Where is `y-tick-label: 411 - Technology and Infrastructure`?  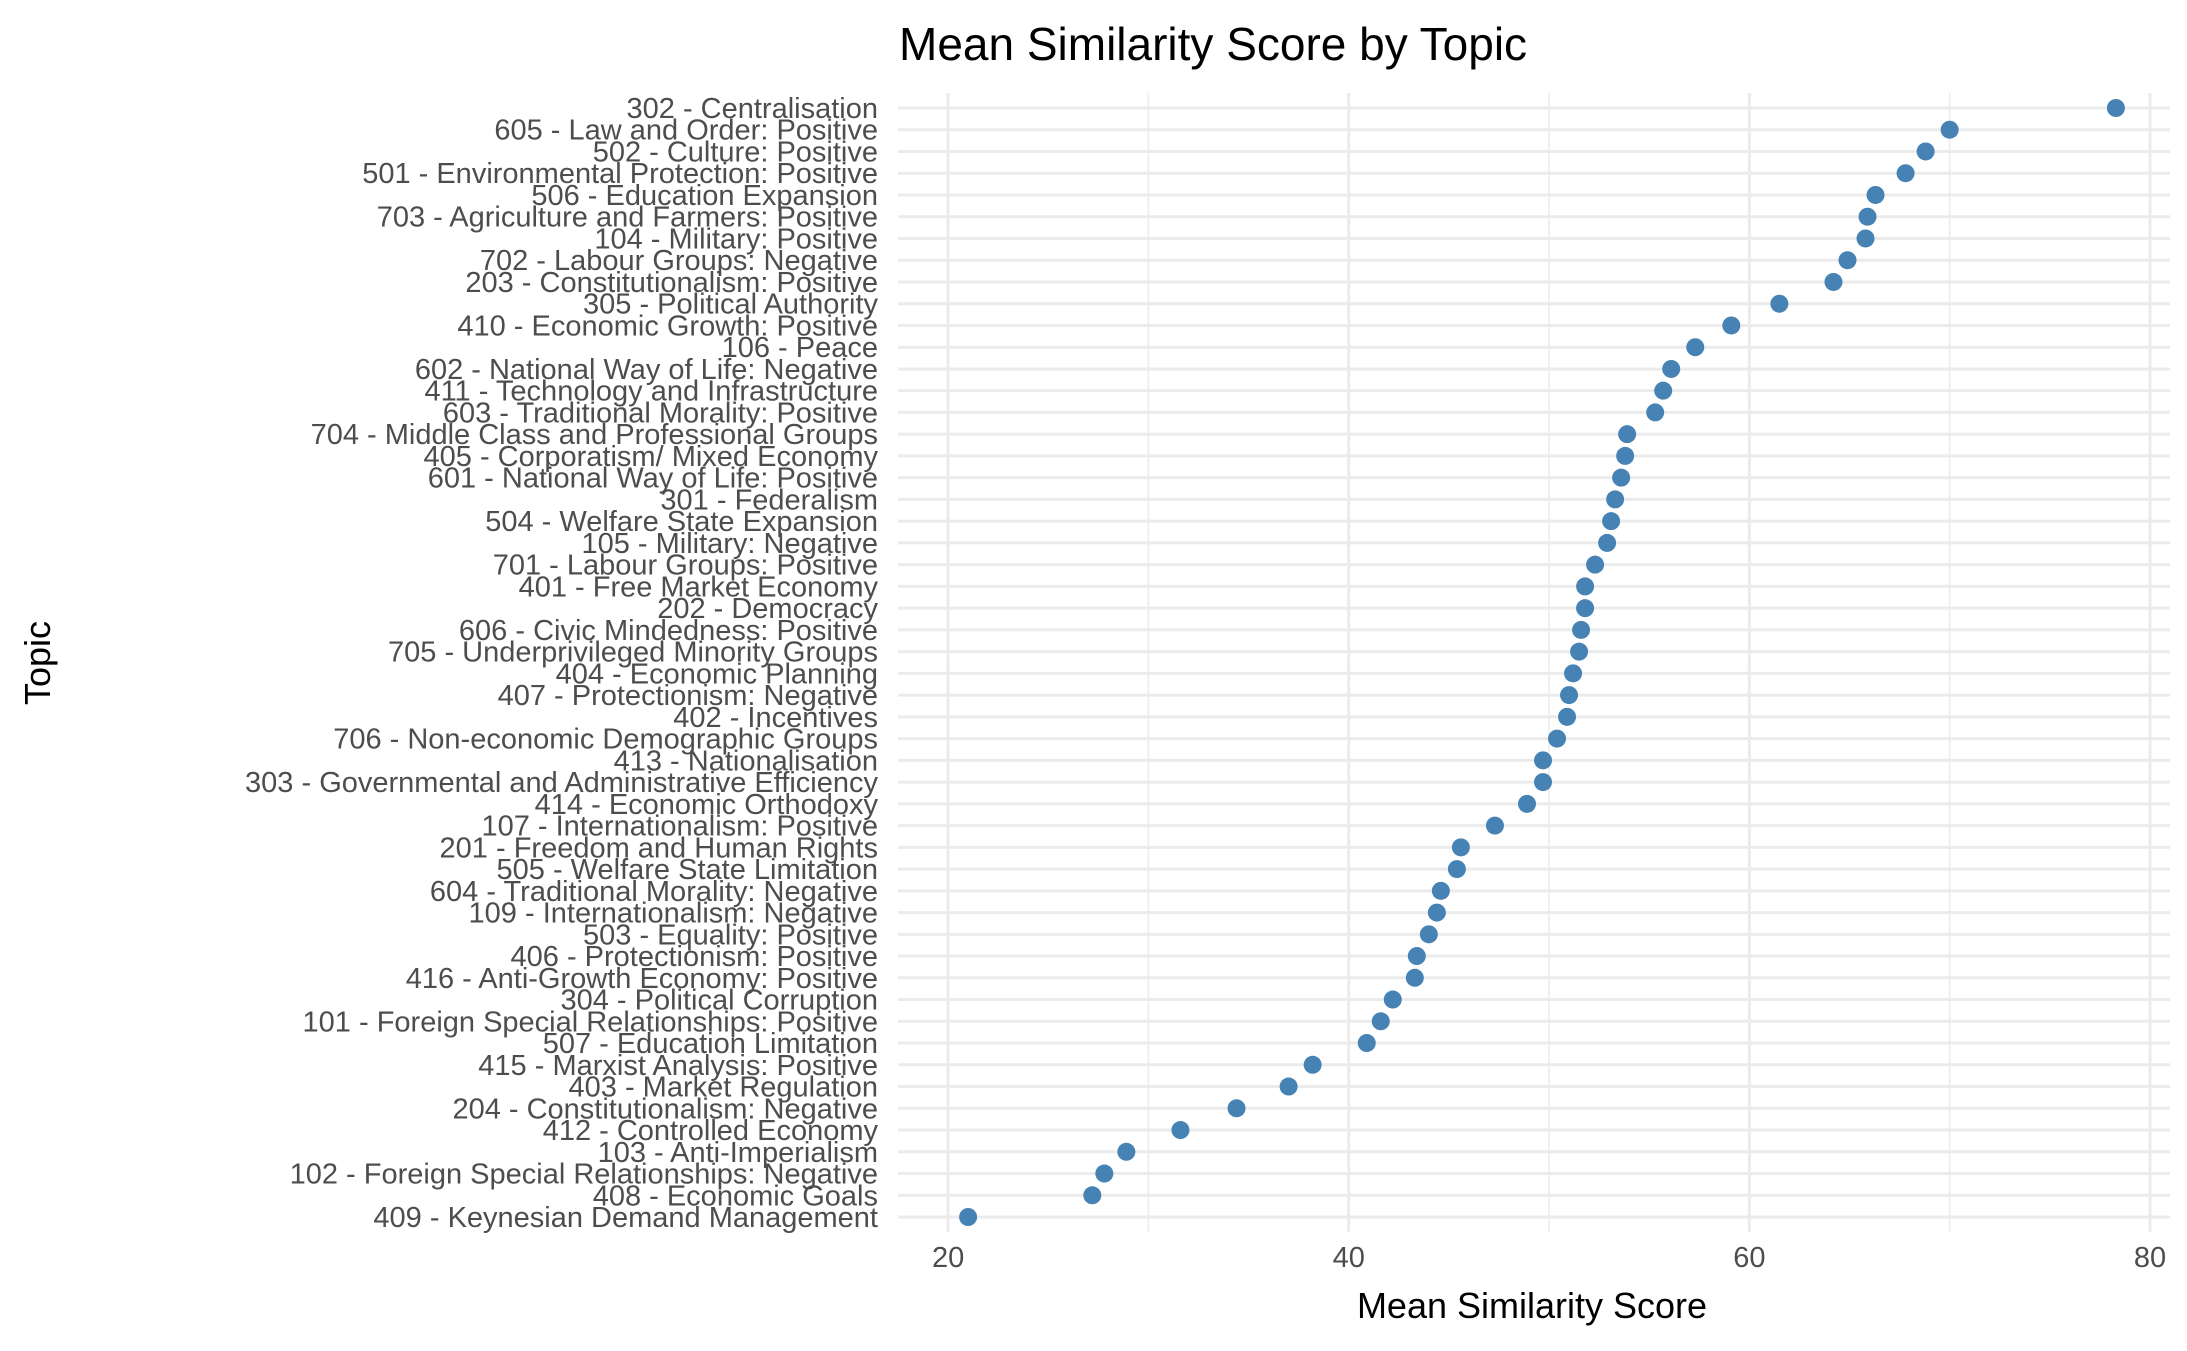
y-tick-label: 411 - Technology and Infrastructure is located at coordinates (651, 392).